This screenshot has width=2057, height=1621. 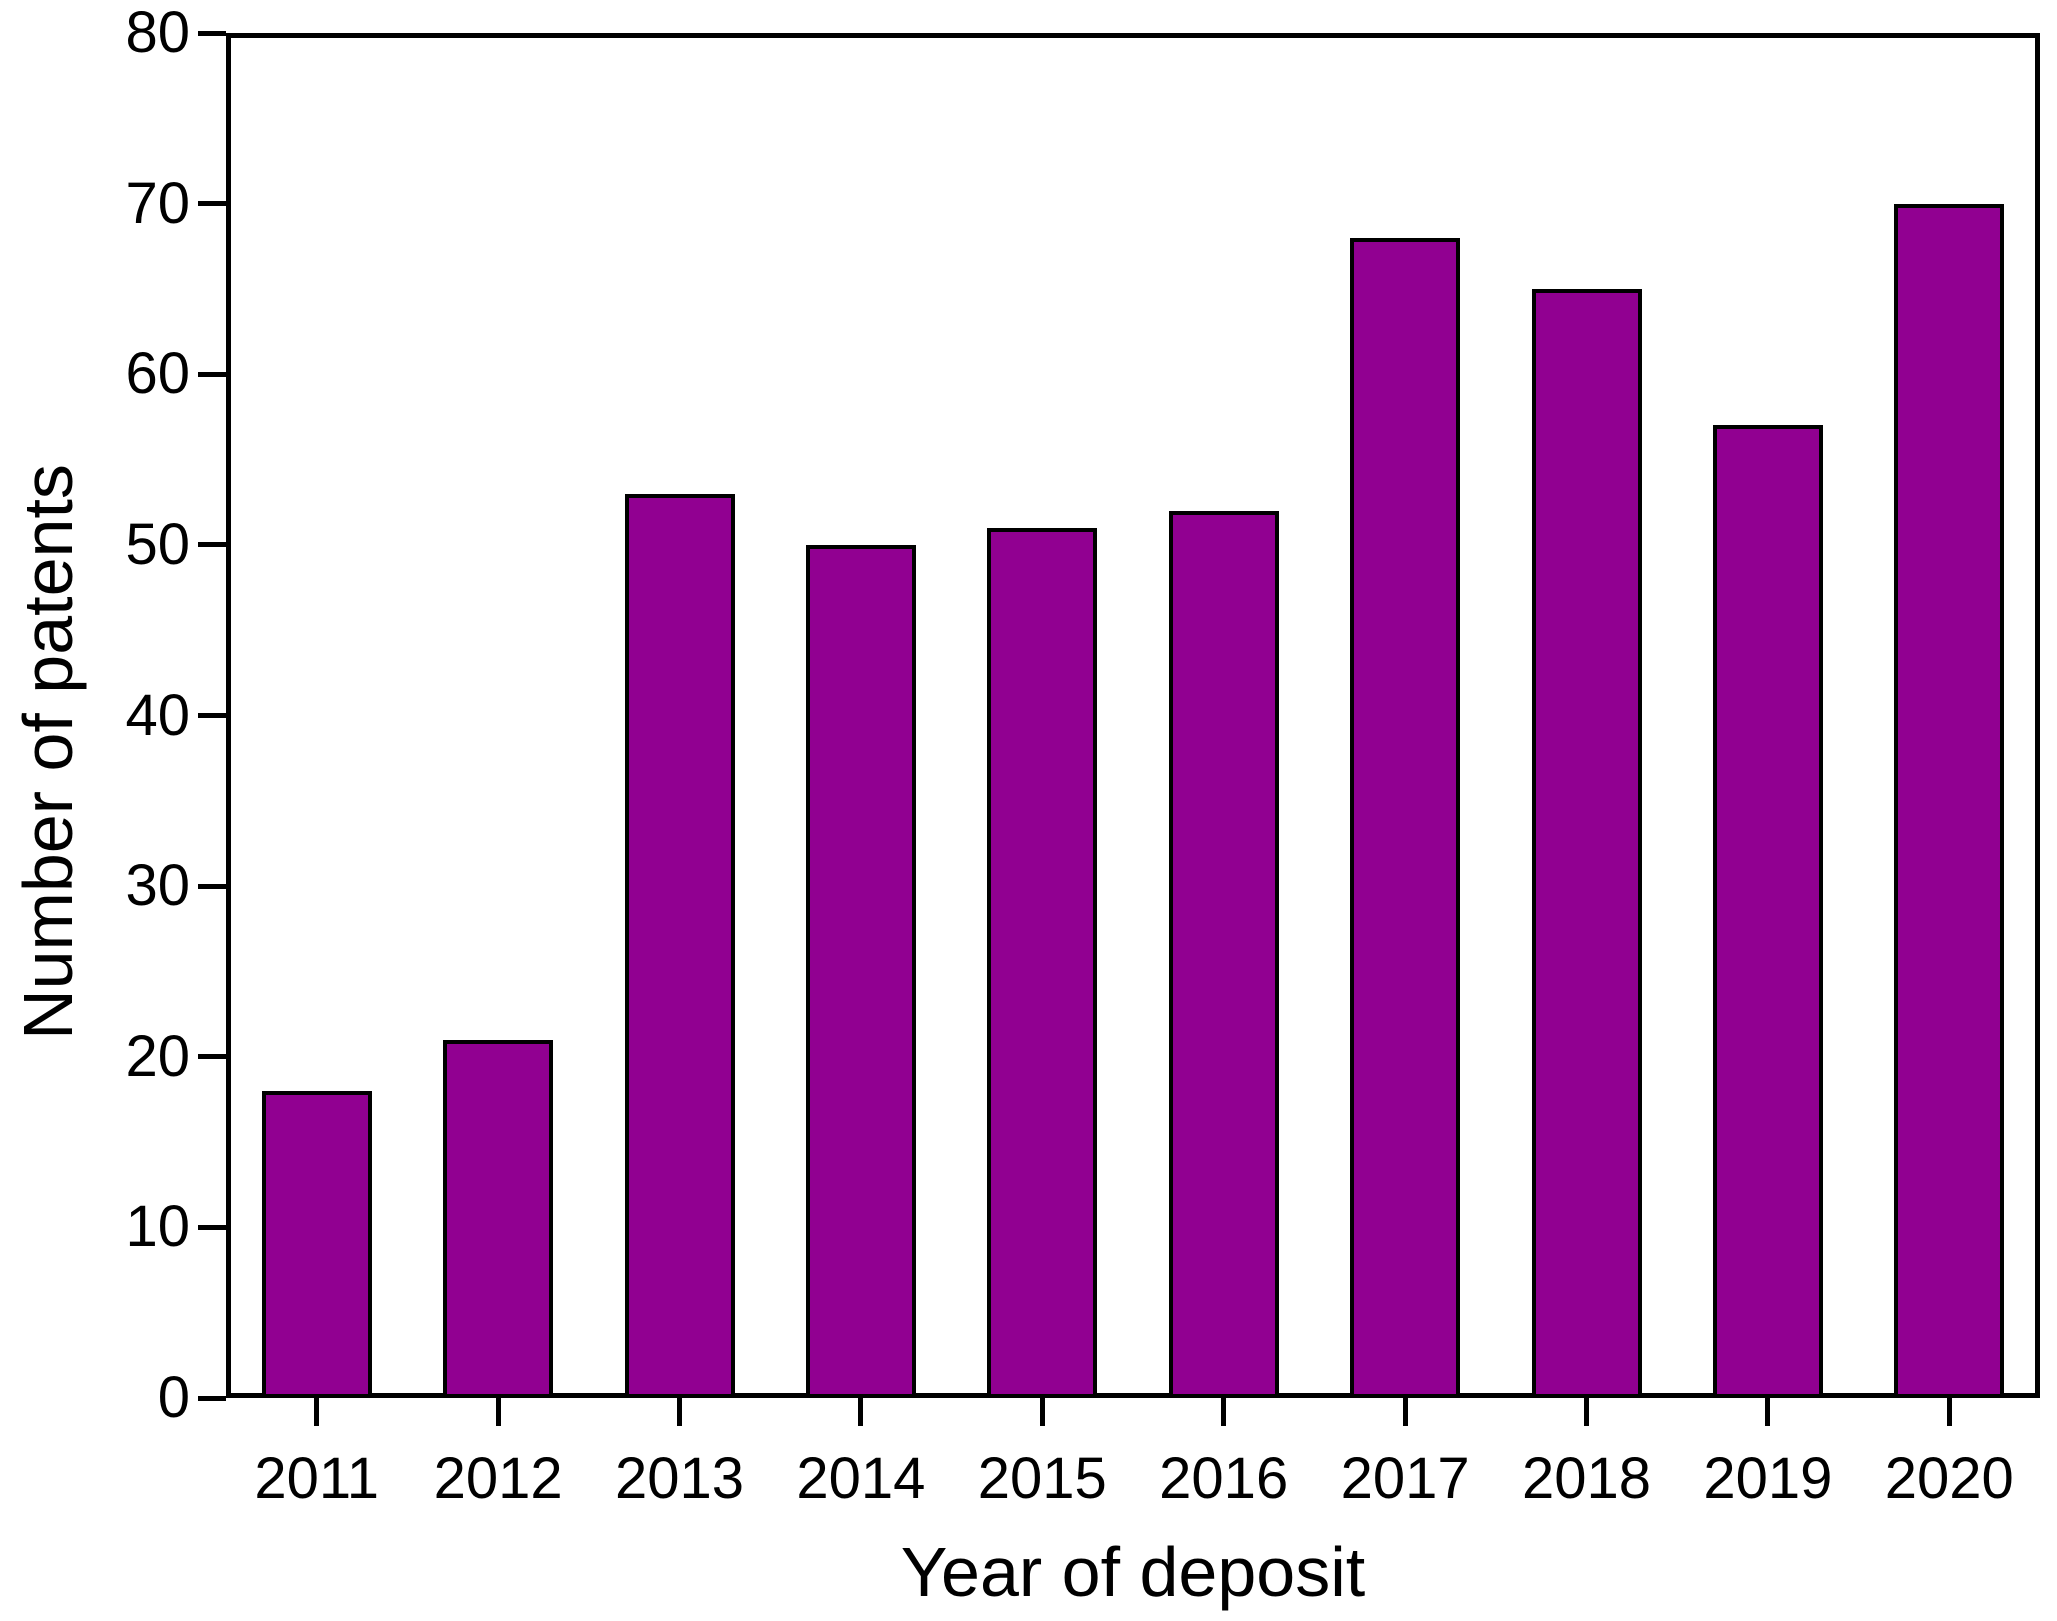 What do you see at coordinates (1133, 1572) in the screenshot?
I see `x-axis-title: Year of deposit` at bounding box center [1133, 1572].